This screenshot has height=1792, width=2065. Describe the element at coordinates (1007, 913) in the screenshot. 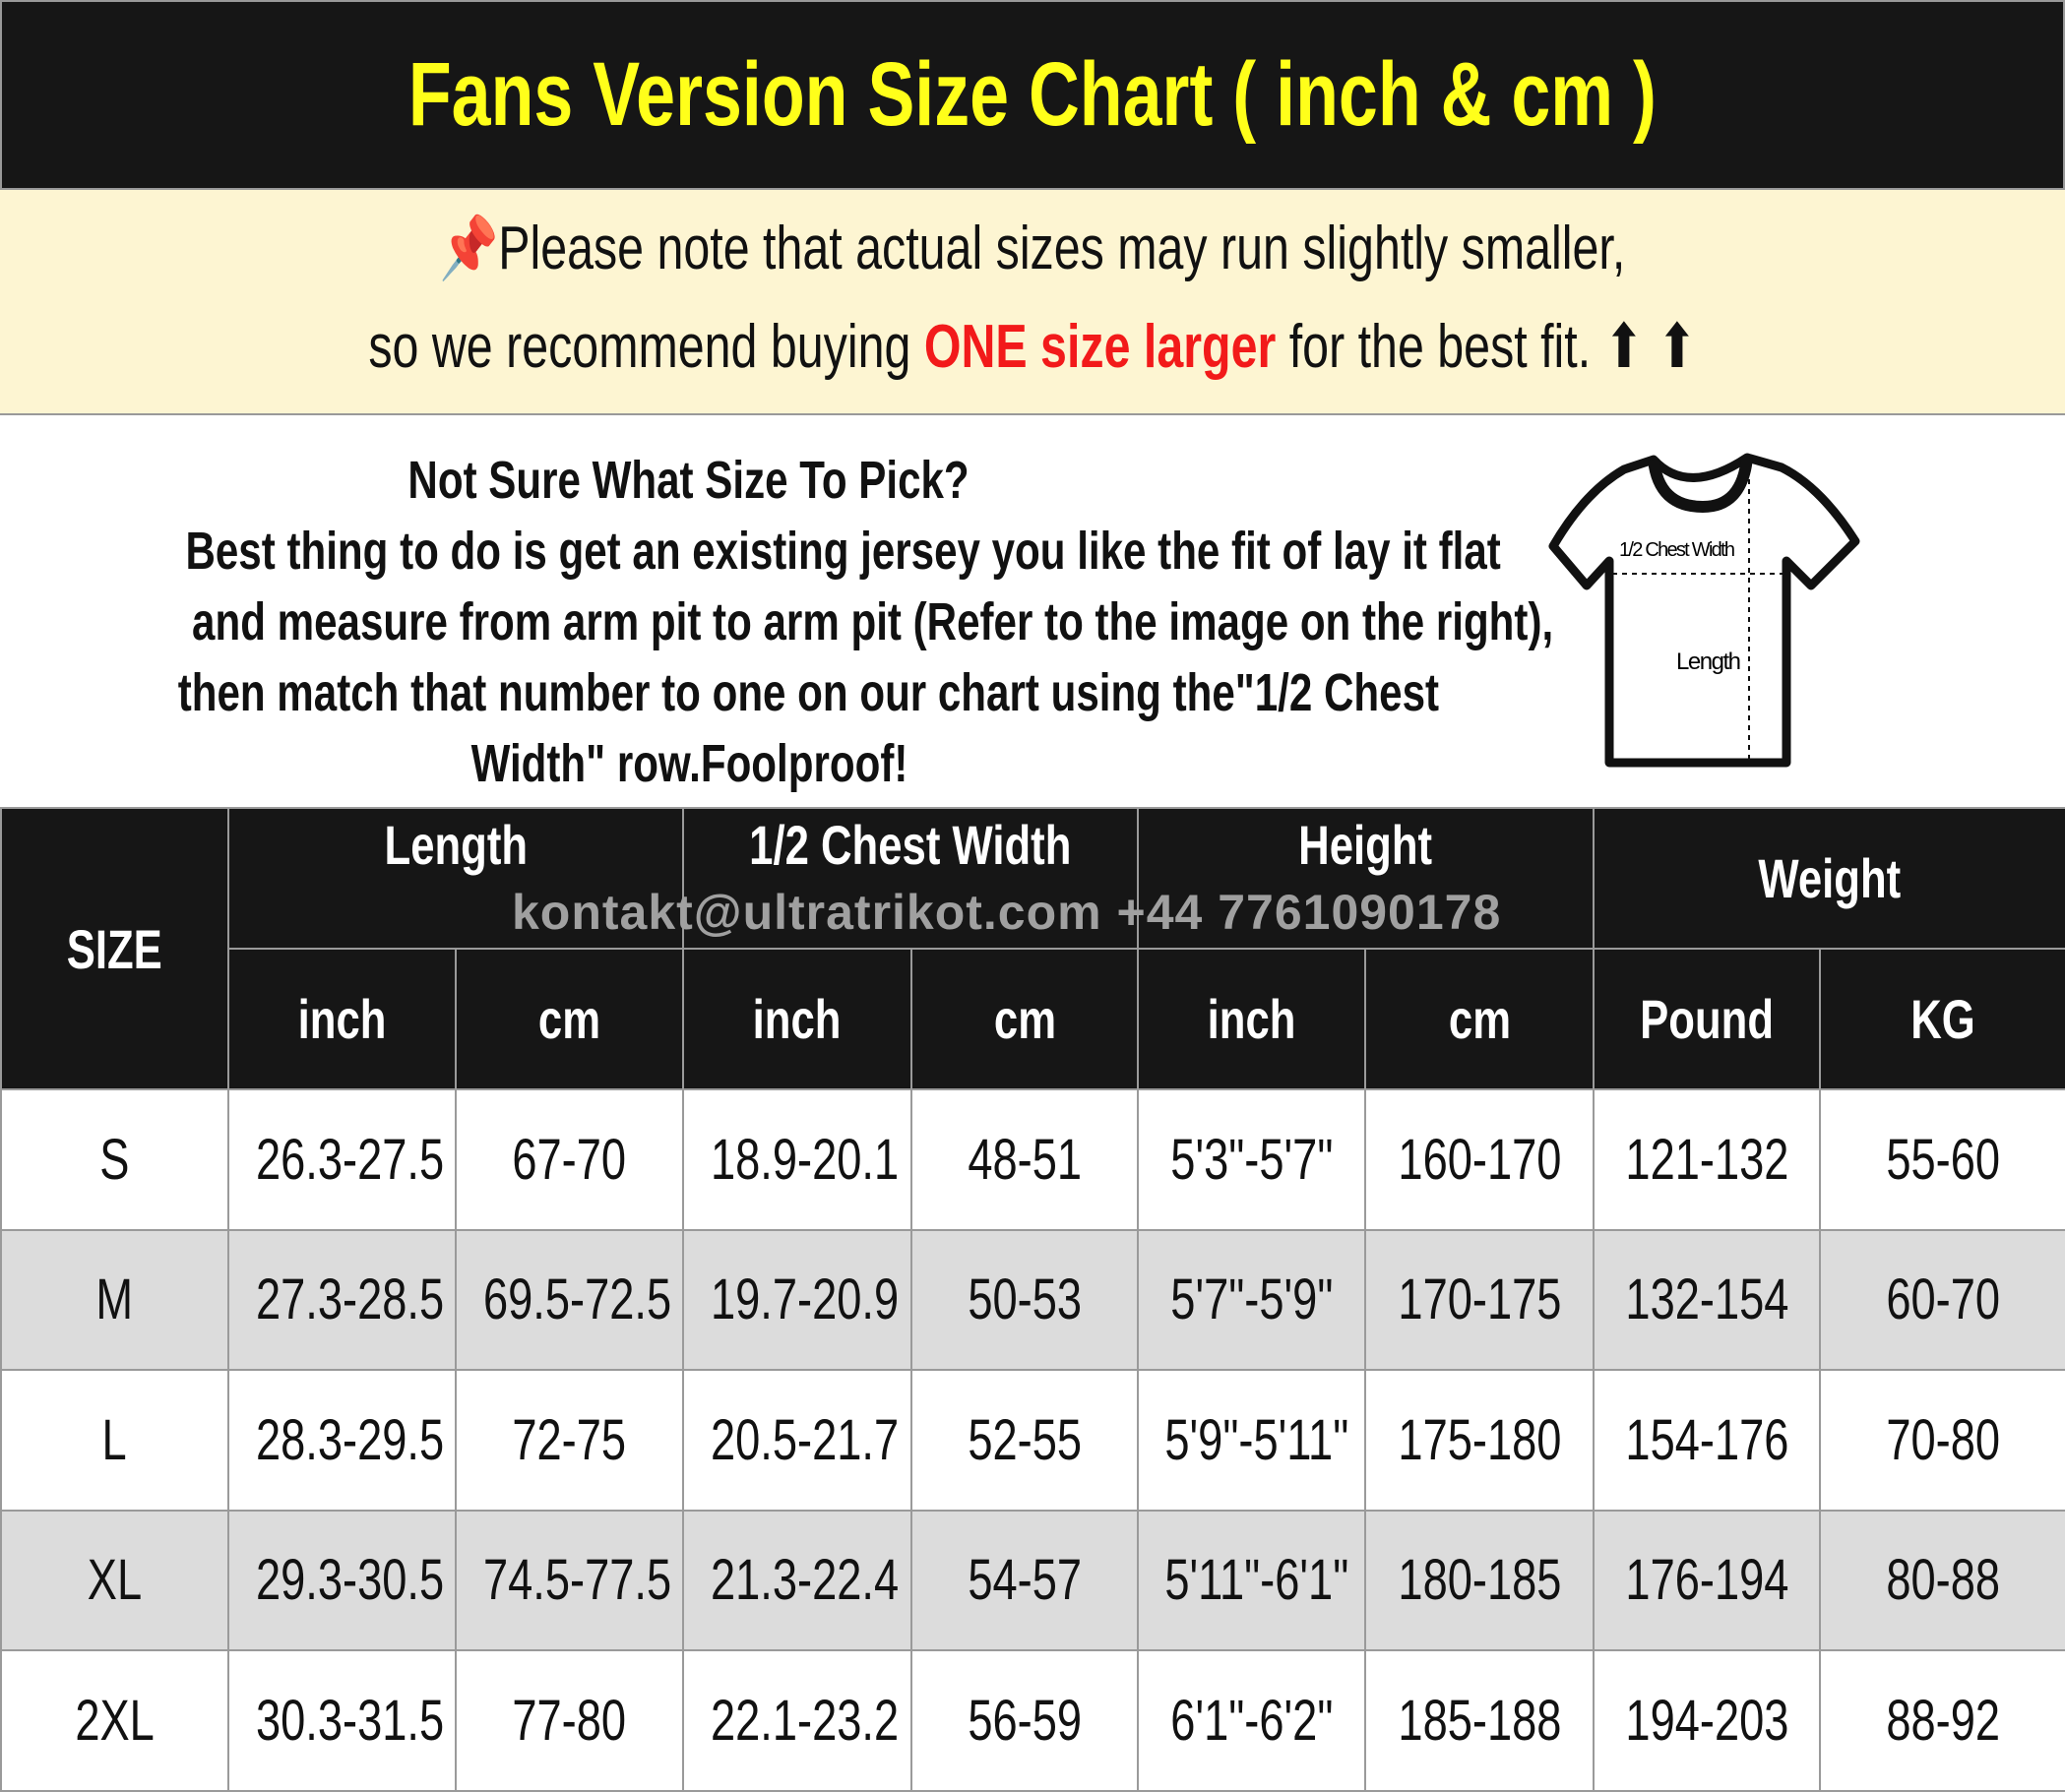

I see `watermark: kontakt@ultratrikot.com +44 7761090178` at that location.